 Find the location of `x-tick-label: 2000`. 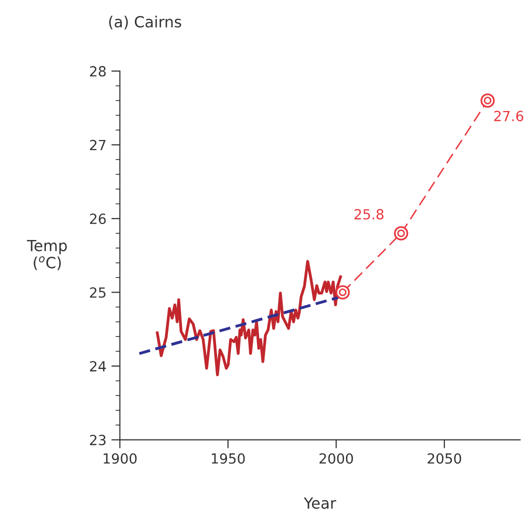

x-tick-label: 2000 is located at coordinates (336, 458).